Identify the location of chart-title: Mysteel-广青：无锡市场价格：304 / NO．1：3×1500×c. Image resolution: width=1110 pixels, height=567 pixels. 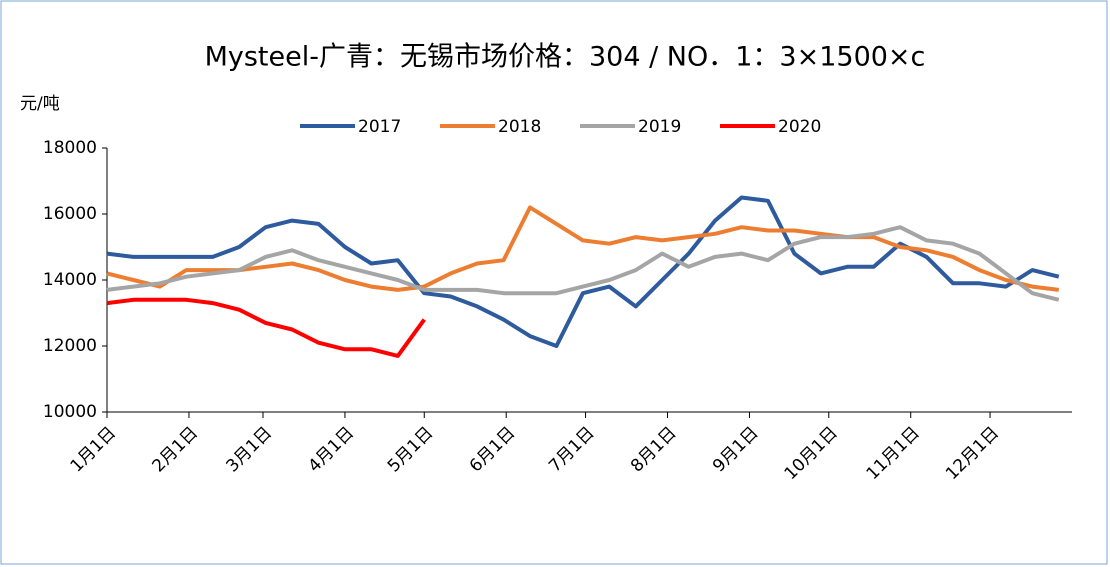
(565, 57).